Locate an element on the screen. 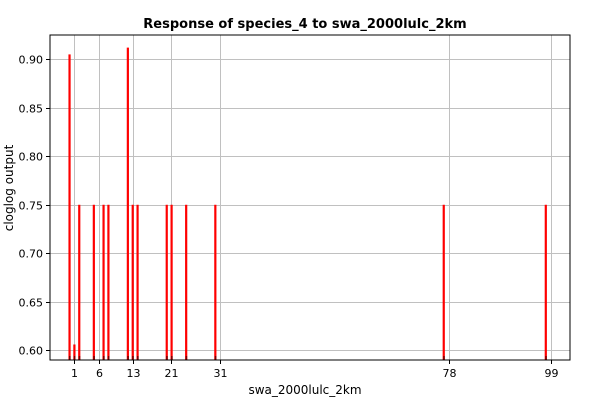  x-tick-label: 1 is located at coordinates (74, 373).